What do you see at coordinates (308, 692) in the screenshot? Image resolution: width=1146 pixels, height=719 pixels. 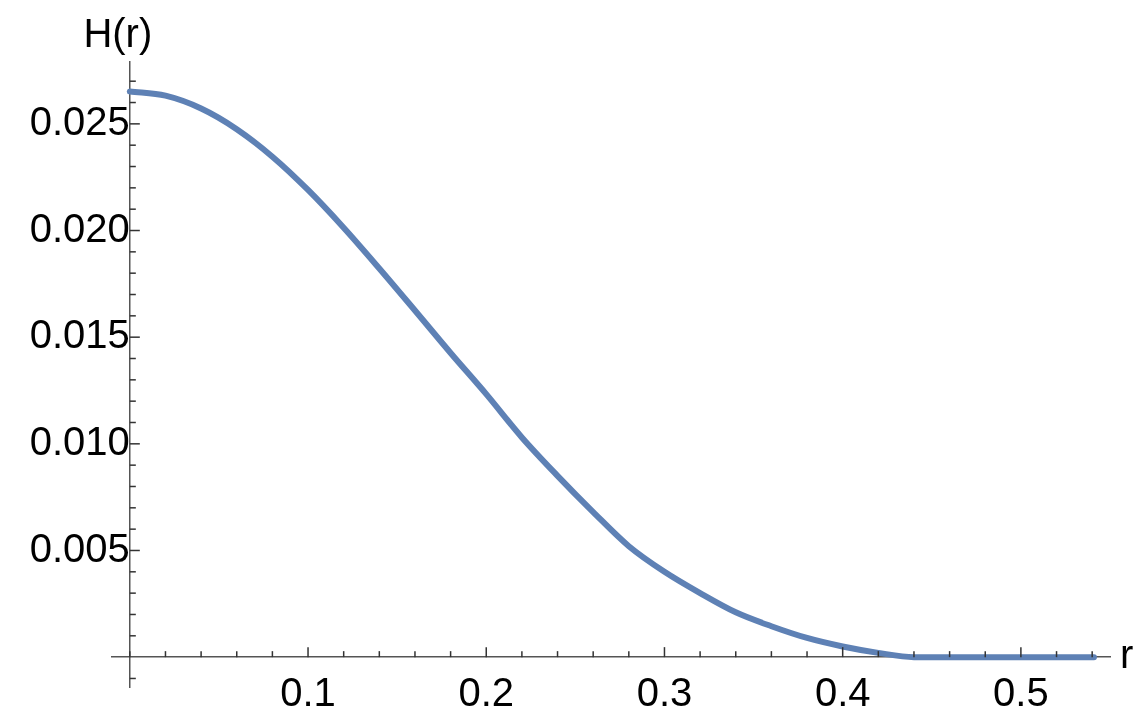 I see `x-tick-label: 0.1` at bounding box center [308, 692].